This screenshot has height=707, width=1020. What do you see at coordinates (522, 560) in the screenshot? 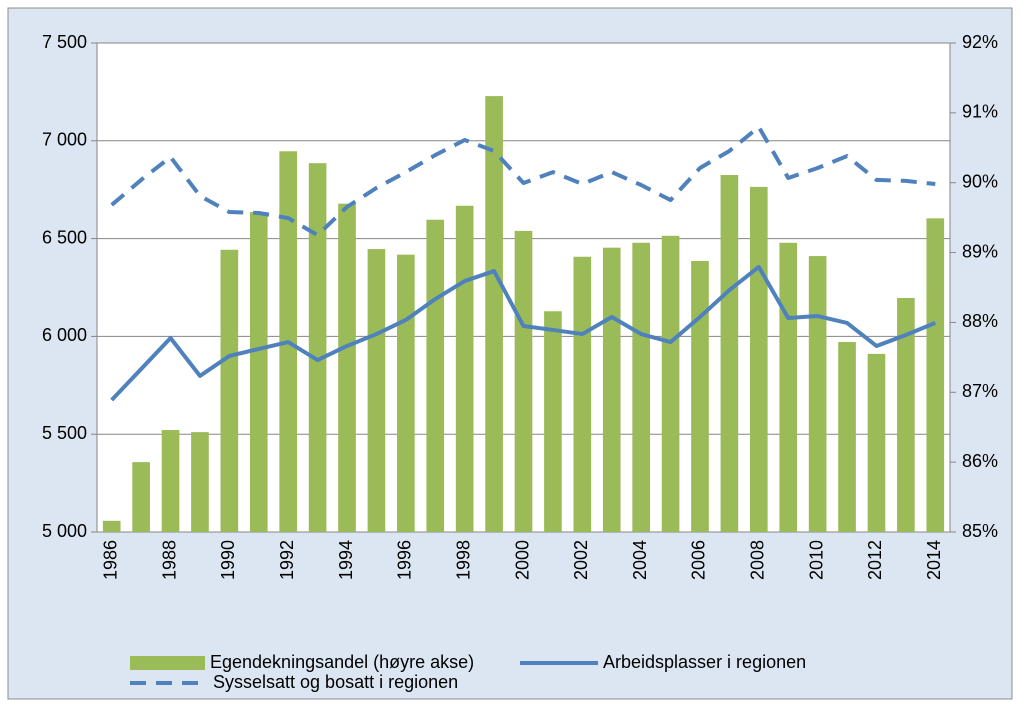
I see `x-tick-label: 2000` at bounding box center [522, 560].